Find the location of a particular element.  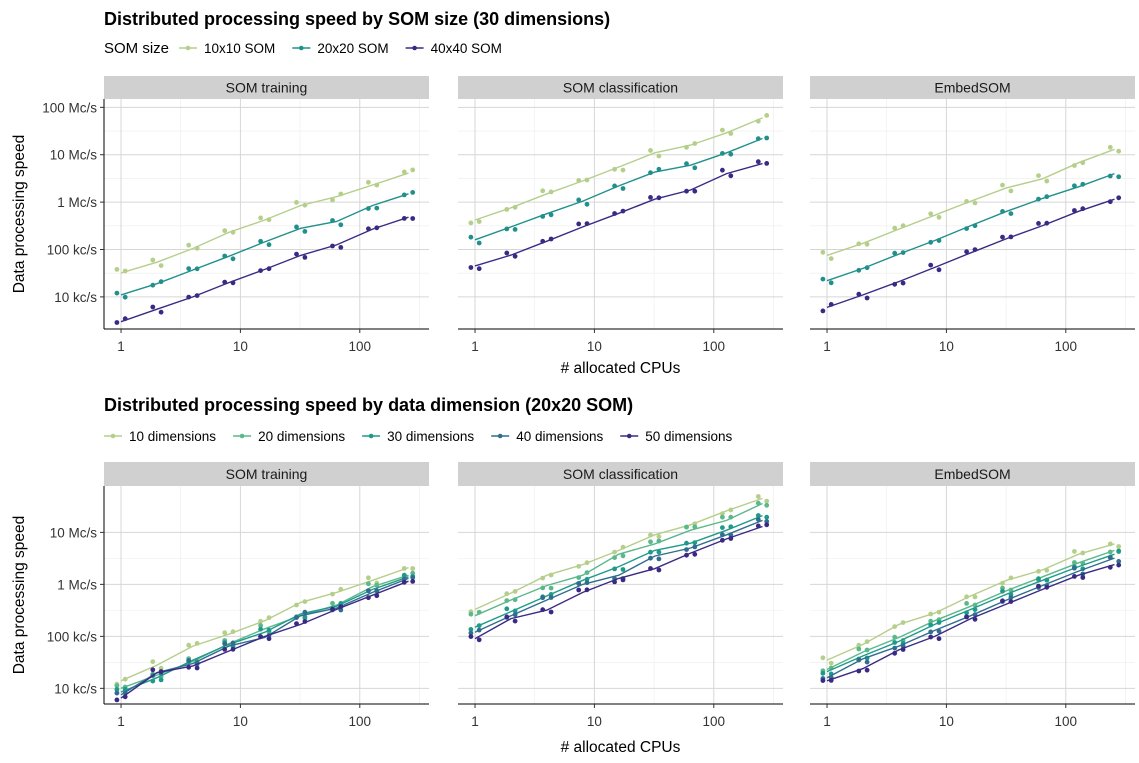

legend-title: SOM size is located at coordinates (136, 48).